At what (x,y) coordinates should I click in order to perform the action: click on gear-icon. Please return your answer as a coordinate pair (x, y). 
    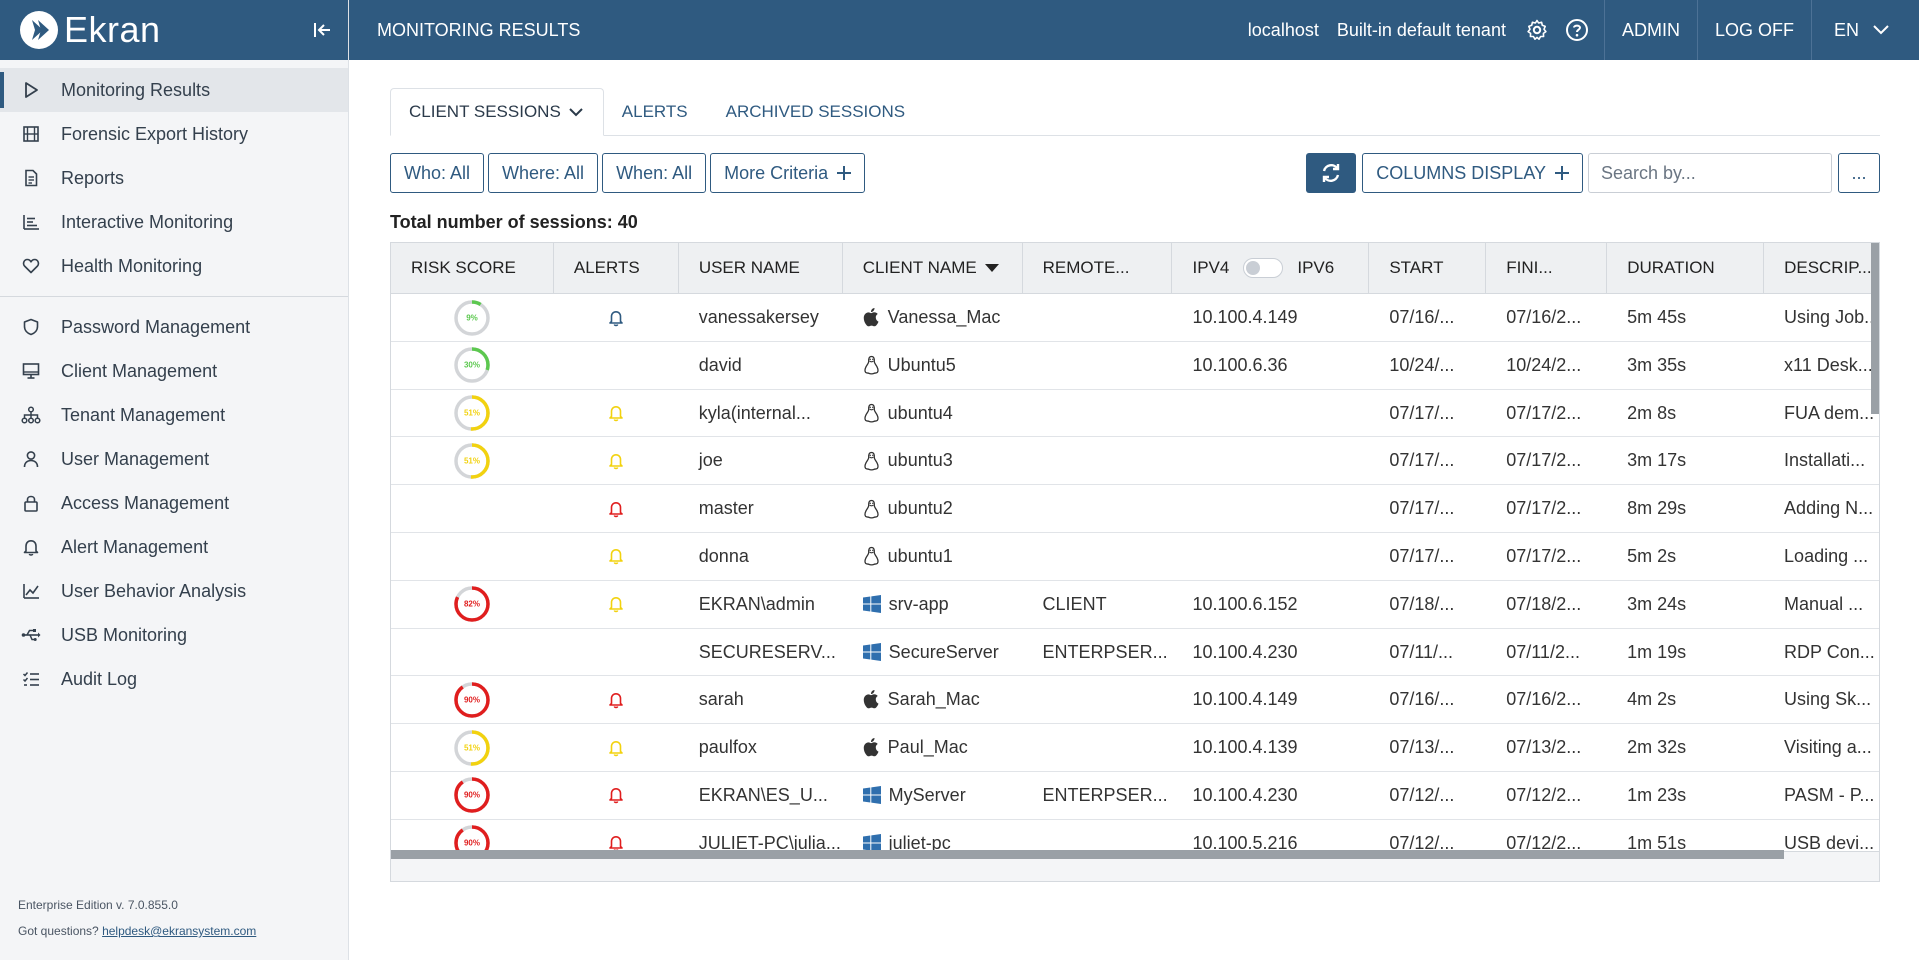
    Looking at the image, I should click on (1537, 30).